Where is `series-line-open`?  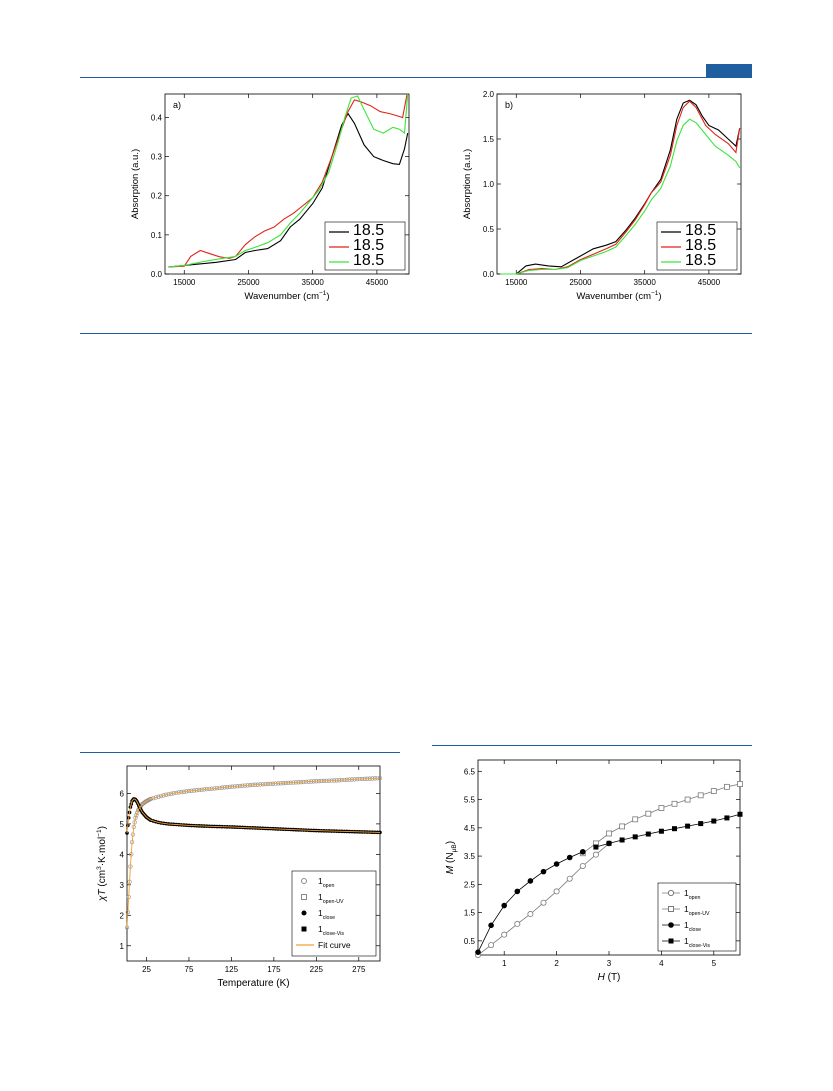
series-line-open is located at coordinates (288, 190).